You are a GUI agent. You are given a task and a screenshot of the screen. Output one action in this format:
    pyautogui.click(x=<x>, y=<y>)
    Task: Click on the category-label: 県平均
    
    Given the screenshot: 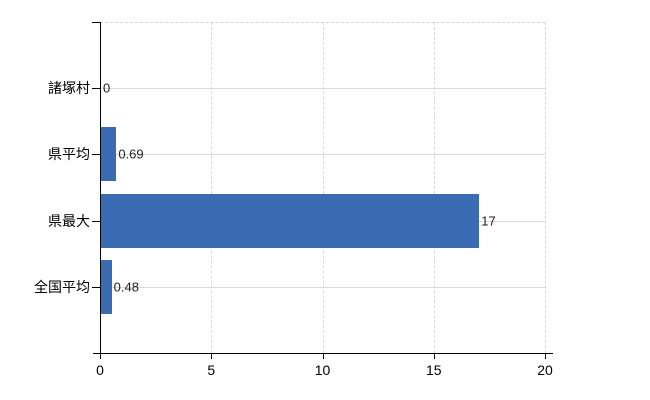 What is the action you would take?
    pyautogui.click(x=69, y=154)
    